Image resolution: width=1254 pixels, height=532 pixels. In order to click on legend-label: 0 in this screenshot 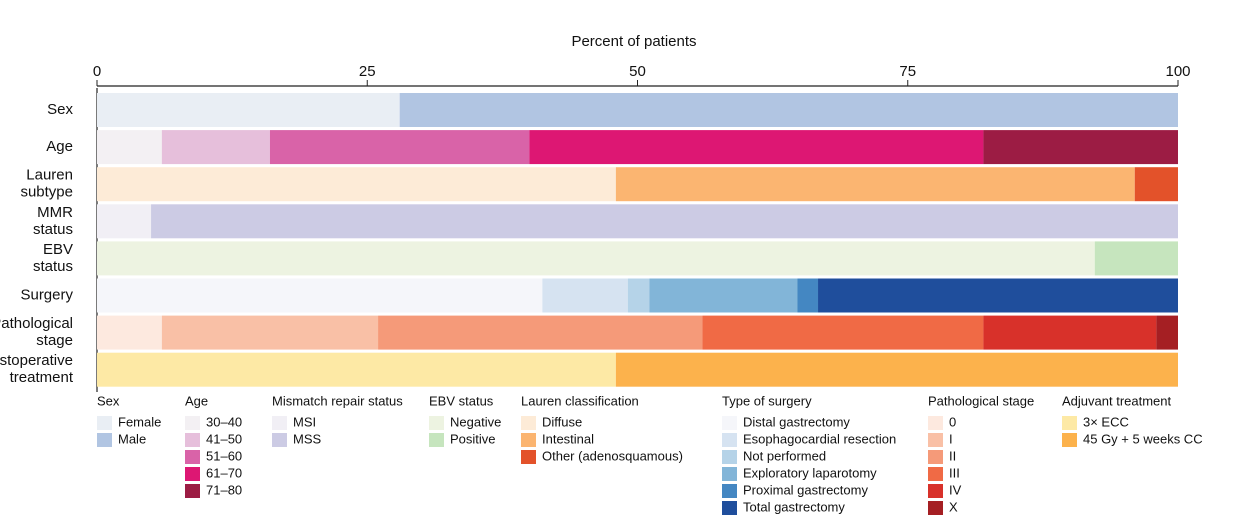, I will do `click(952, 421)`.